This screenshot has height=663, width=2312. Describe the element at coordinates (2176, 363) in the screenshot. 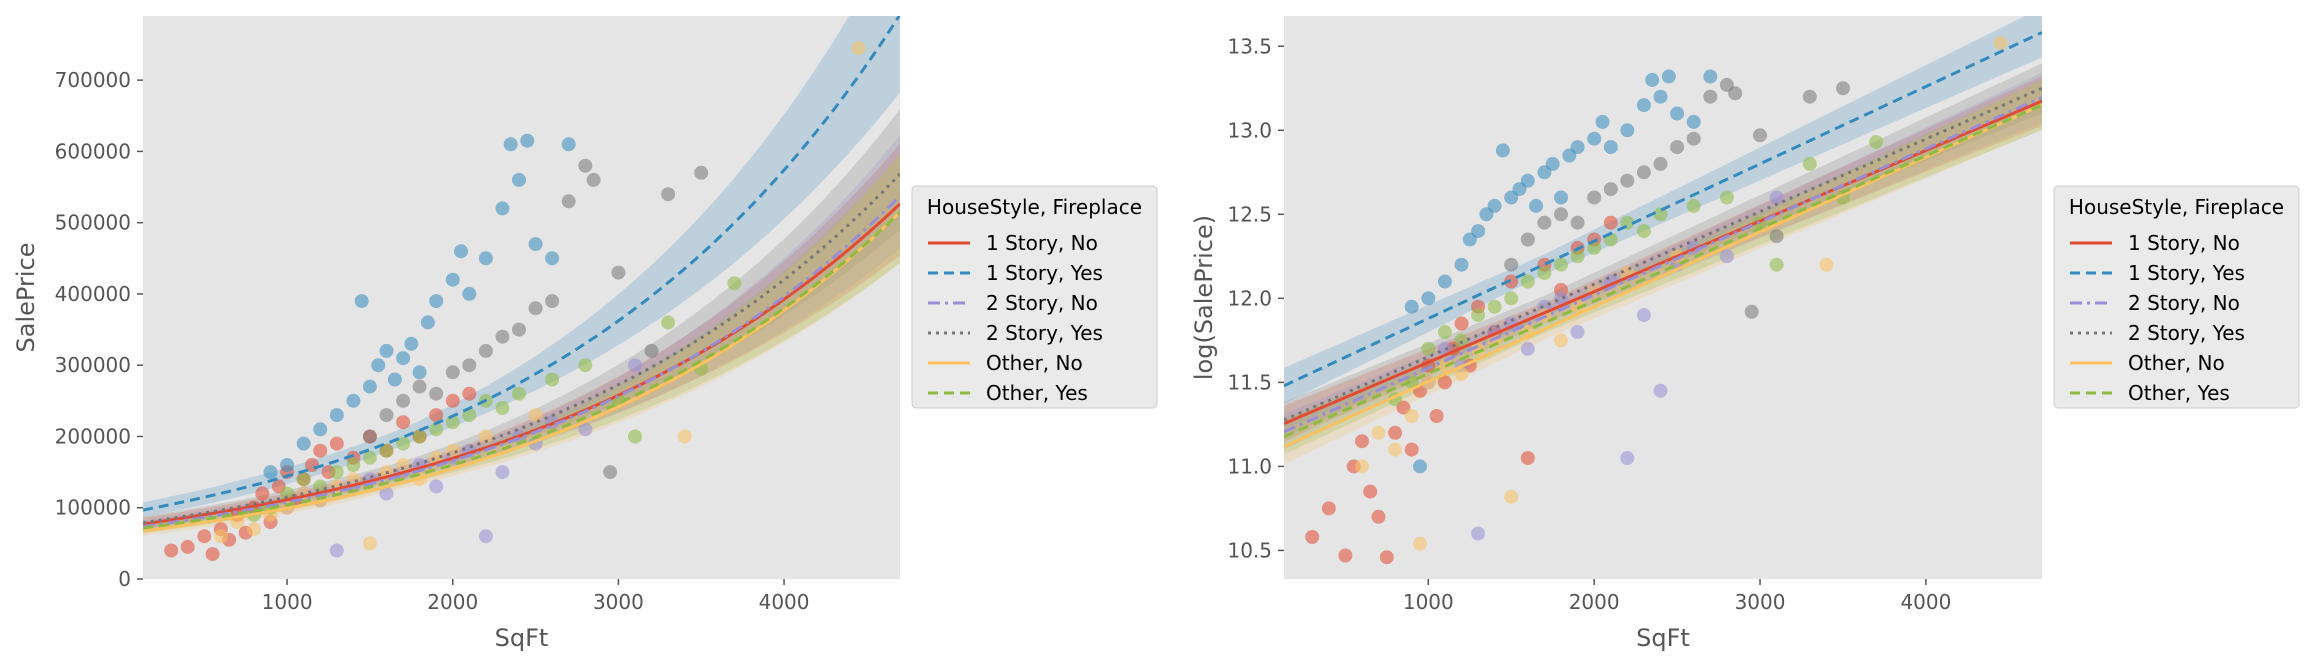

I see `legend-entry-label: Other, No` at that location.